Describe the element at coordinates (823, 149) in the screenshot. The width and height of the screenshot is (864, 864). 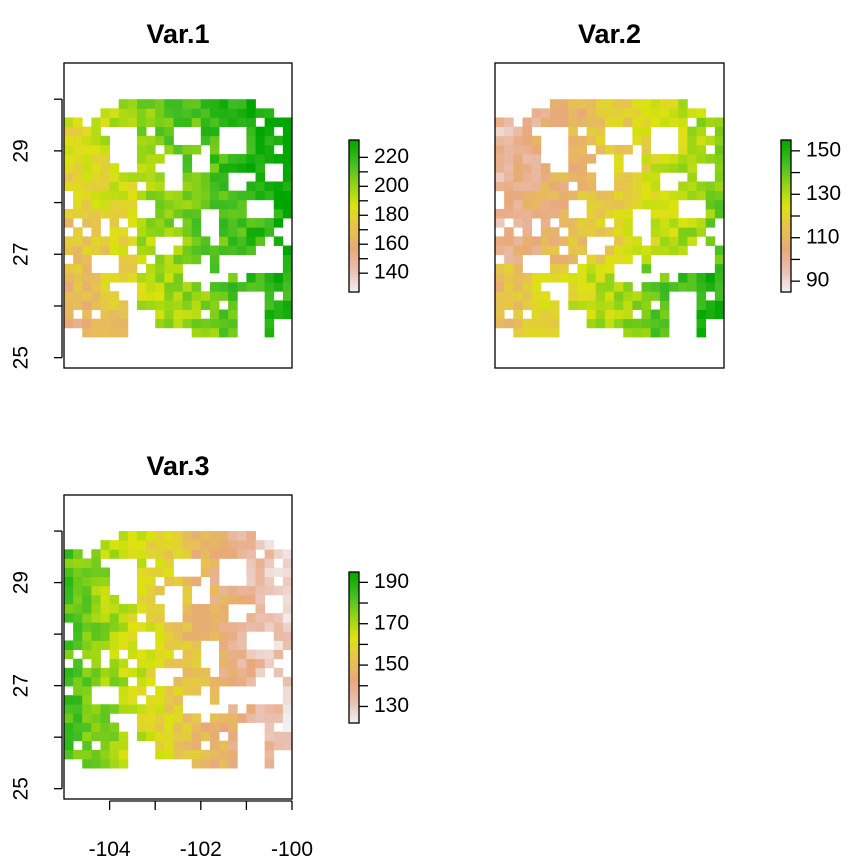
I see `legend-tick-label: 150` at that location.